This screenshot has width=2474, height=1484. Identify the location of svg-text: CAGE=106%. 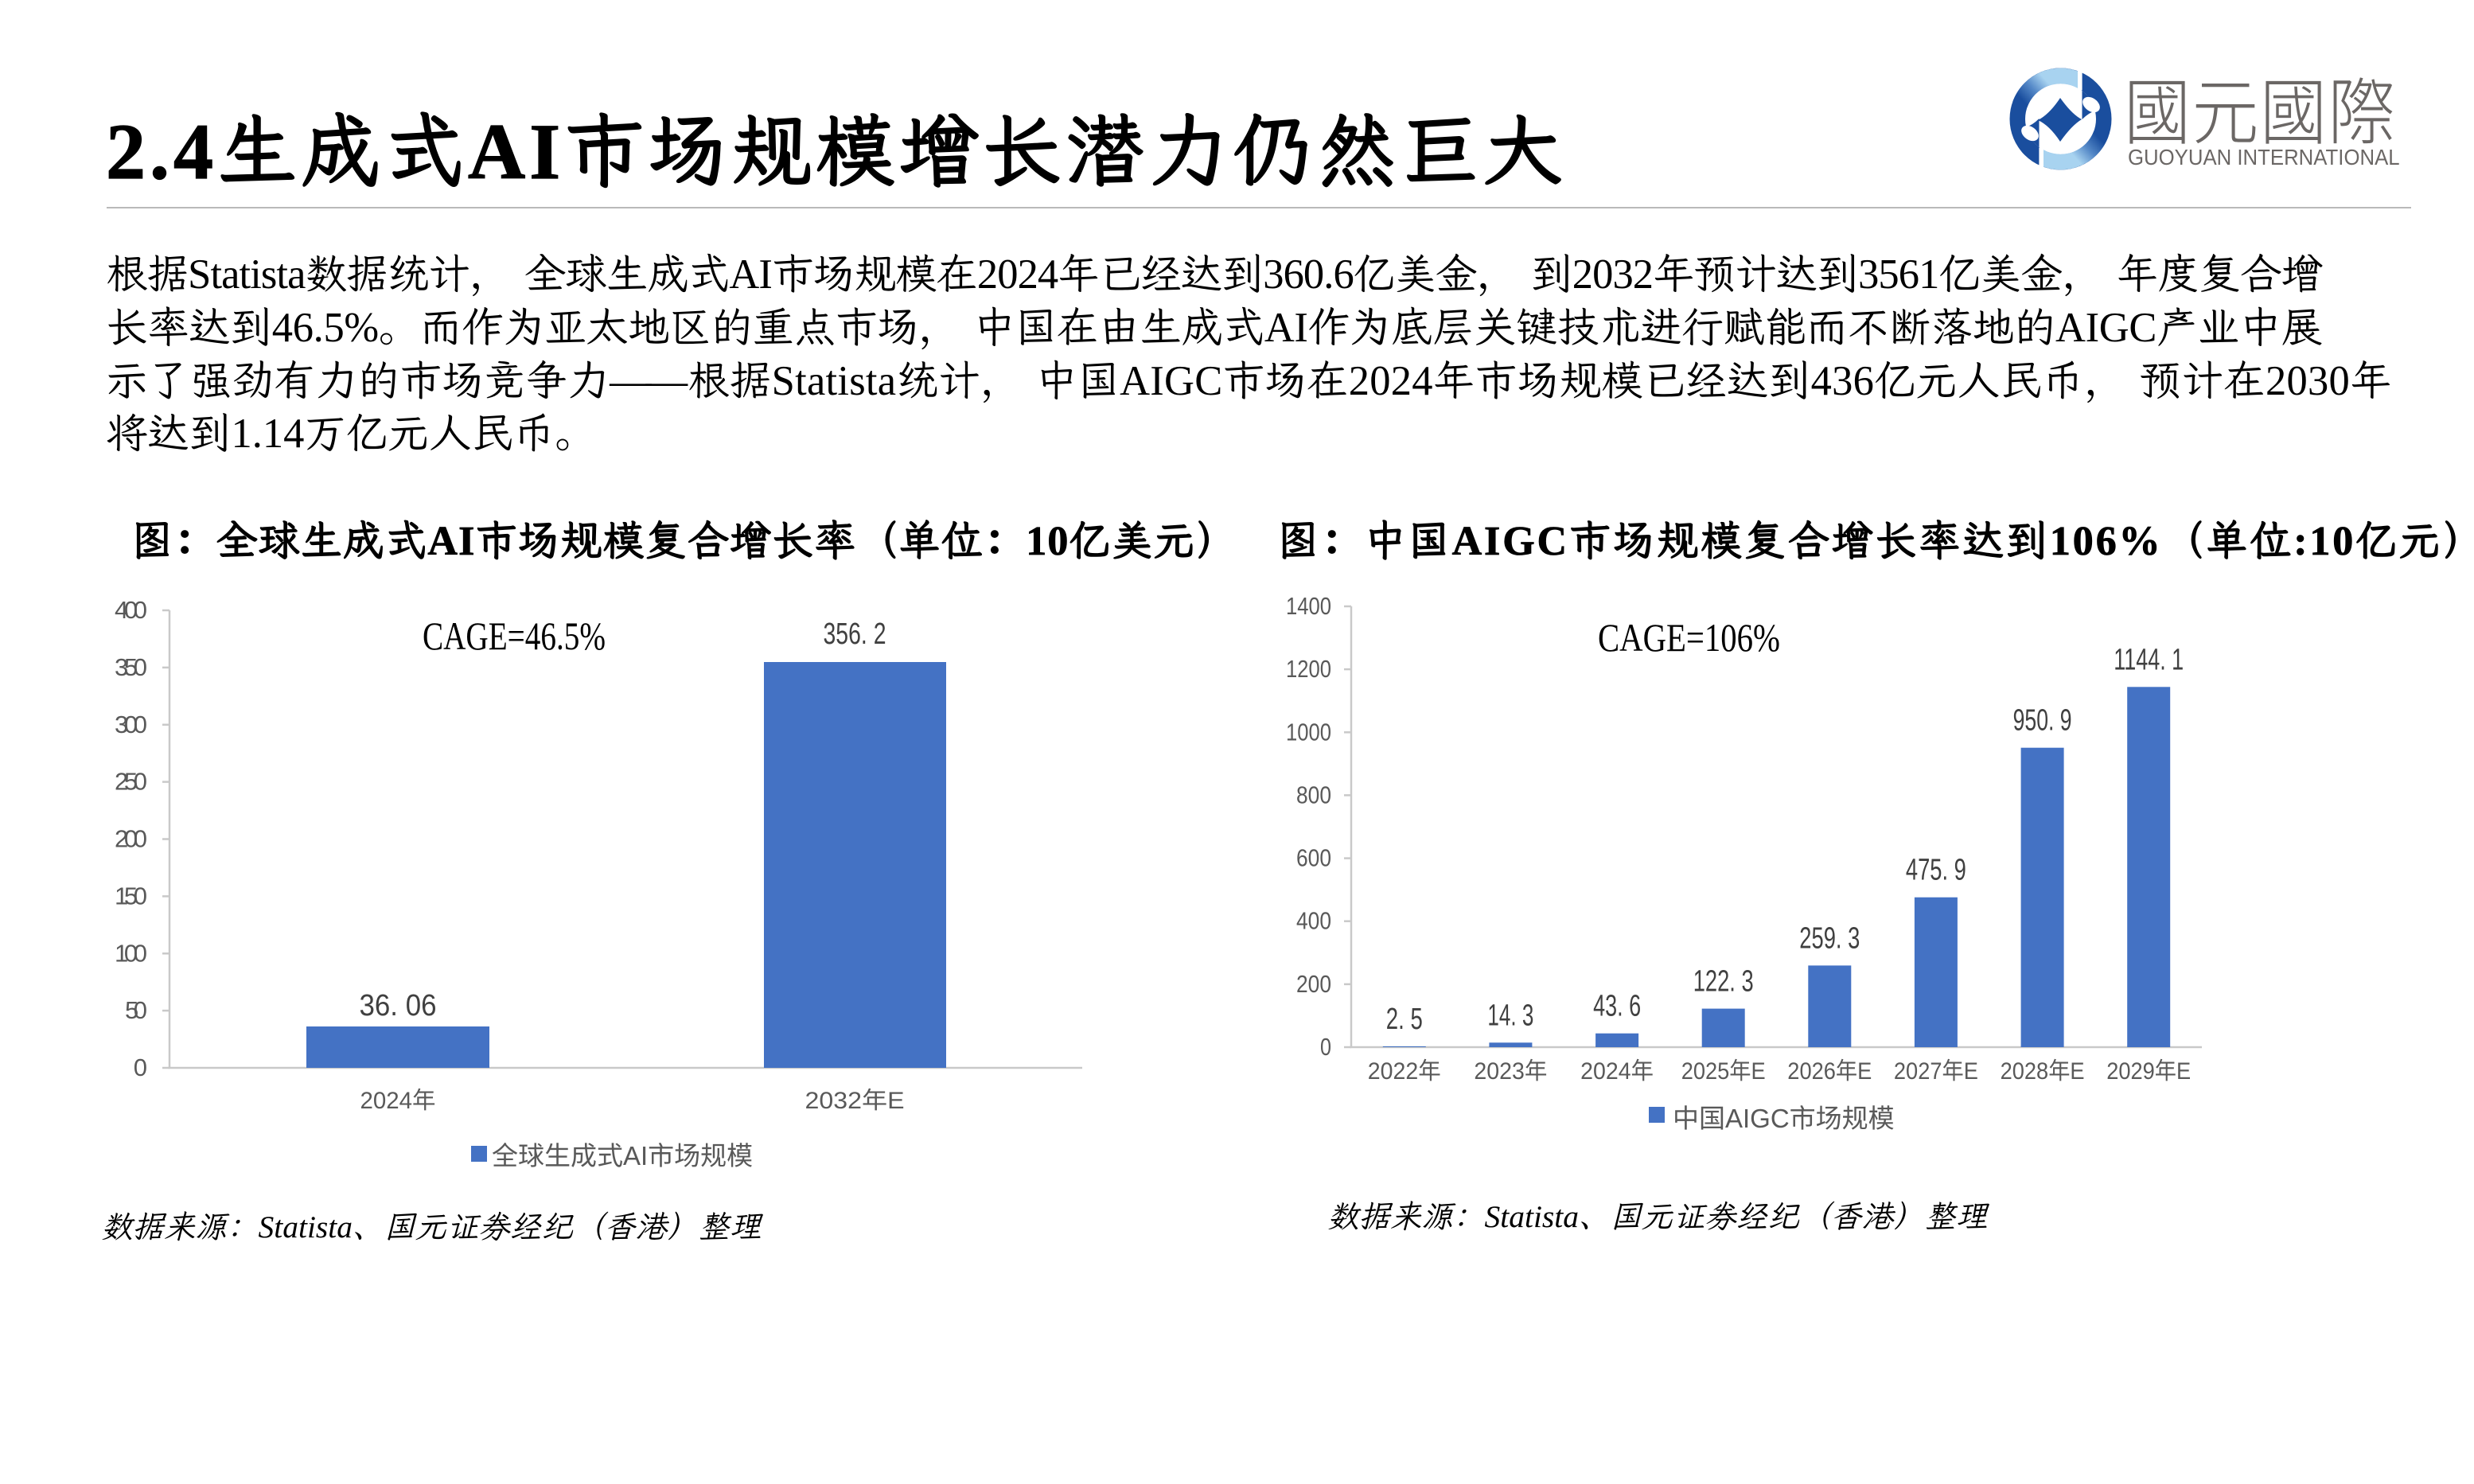
(1689, 637).